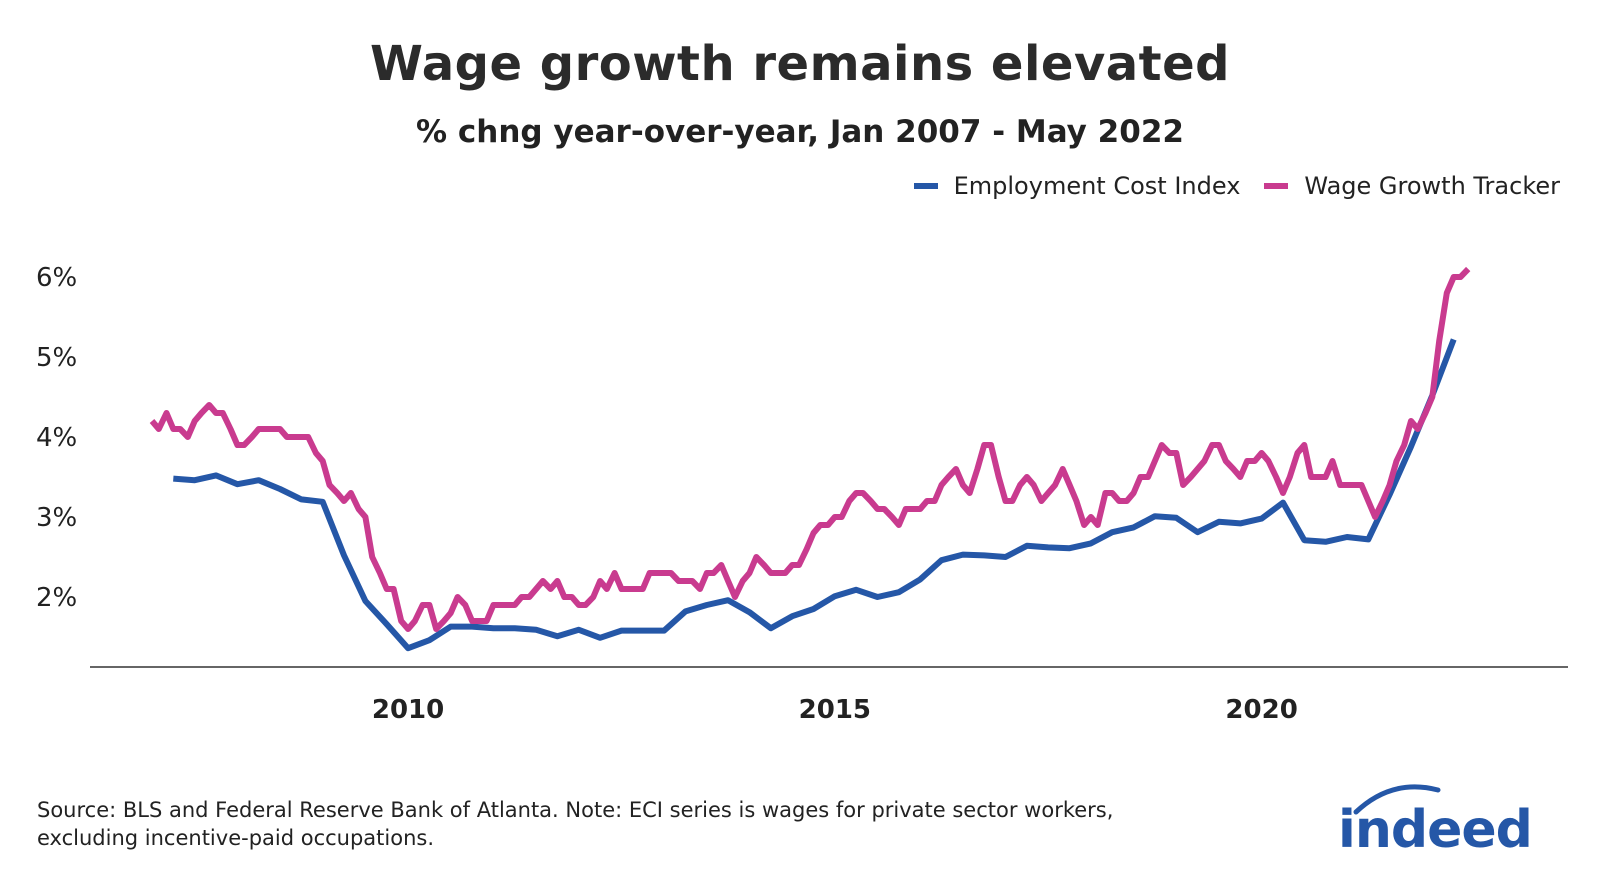  Describe the element at coordinates (56, 358) in the screenshot. I see `y-tick-label: 5%` at that location.